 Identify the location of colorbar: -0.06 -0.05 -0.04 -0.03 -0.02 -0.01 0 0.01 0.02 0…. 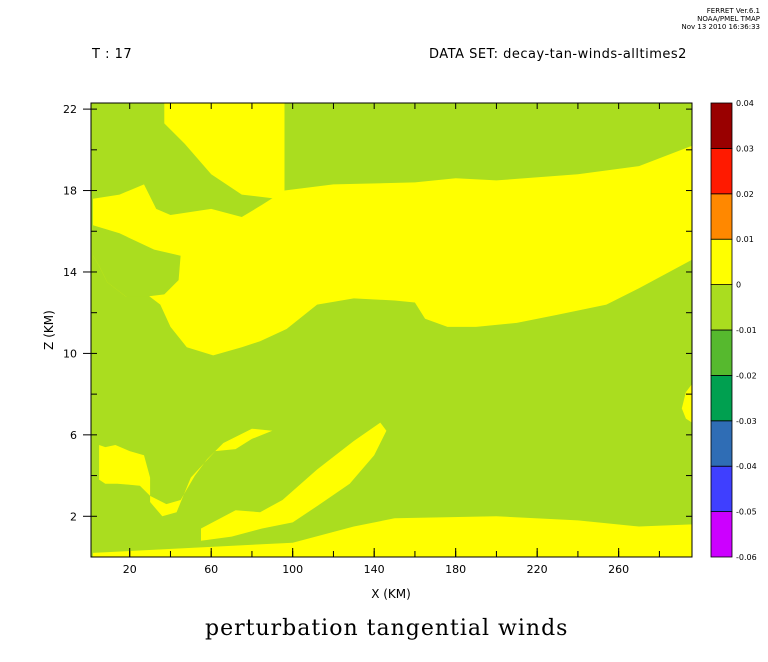
(733, 330).